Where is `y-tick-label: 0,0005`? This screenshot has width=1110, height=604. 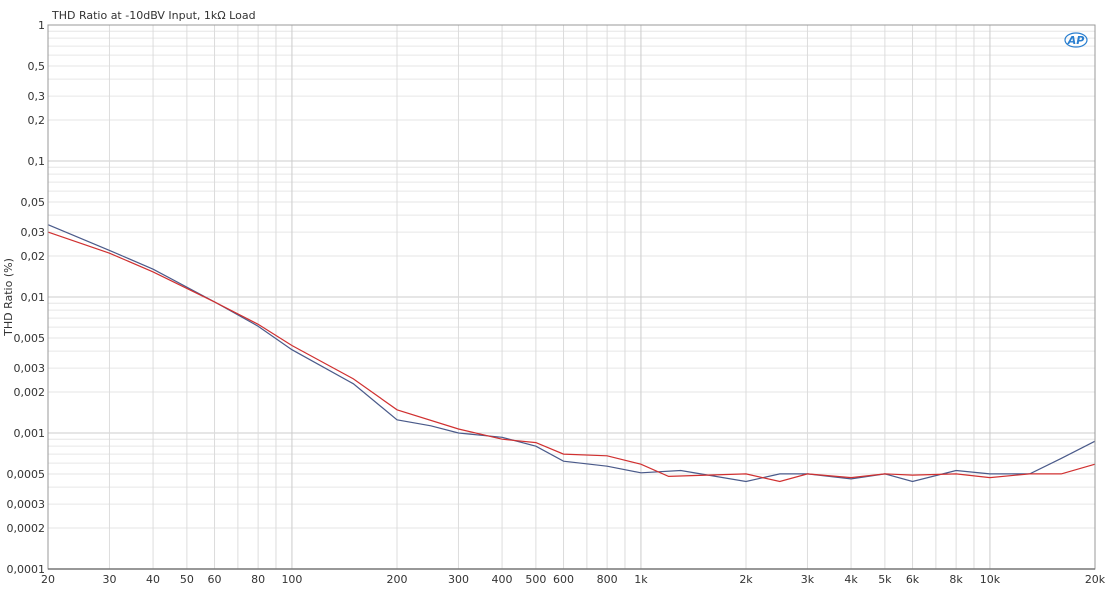
y-tick-label: 0,0005 is located at coordinates (26, 474).